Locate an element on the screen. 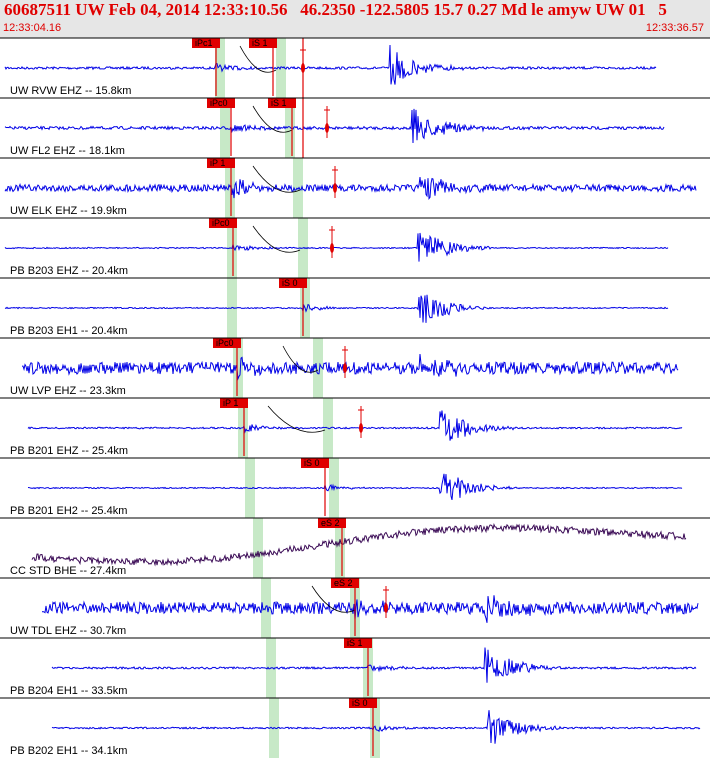 This screenshot has height=758, width=710. channel-label: PB B203 EHZ -- 20.4km is located at coordinates (69, 271).